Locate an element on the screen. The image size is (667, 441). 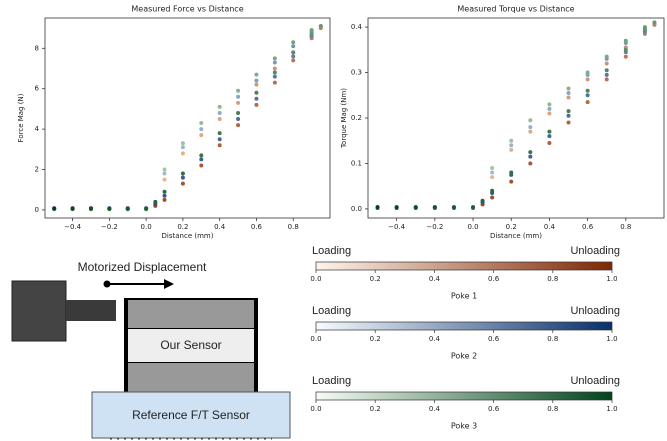
colorbar-tick-label: 0.0 is located at coordinates (315, 339).